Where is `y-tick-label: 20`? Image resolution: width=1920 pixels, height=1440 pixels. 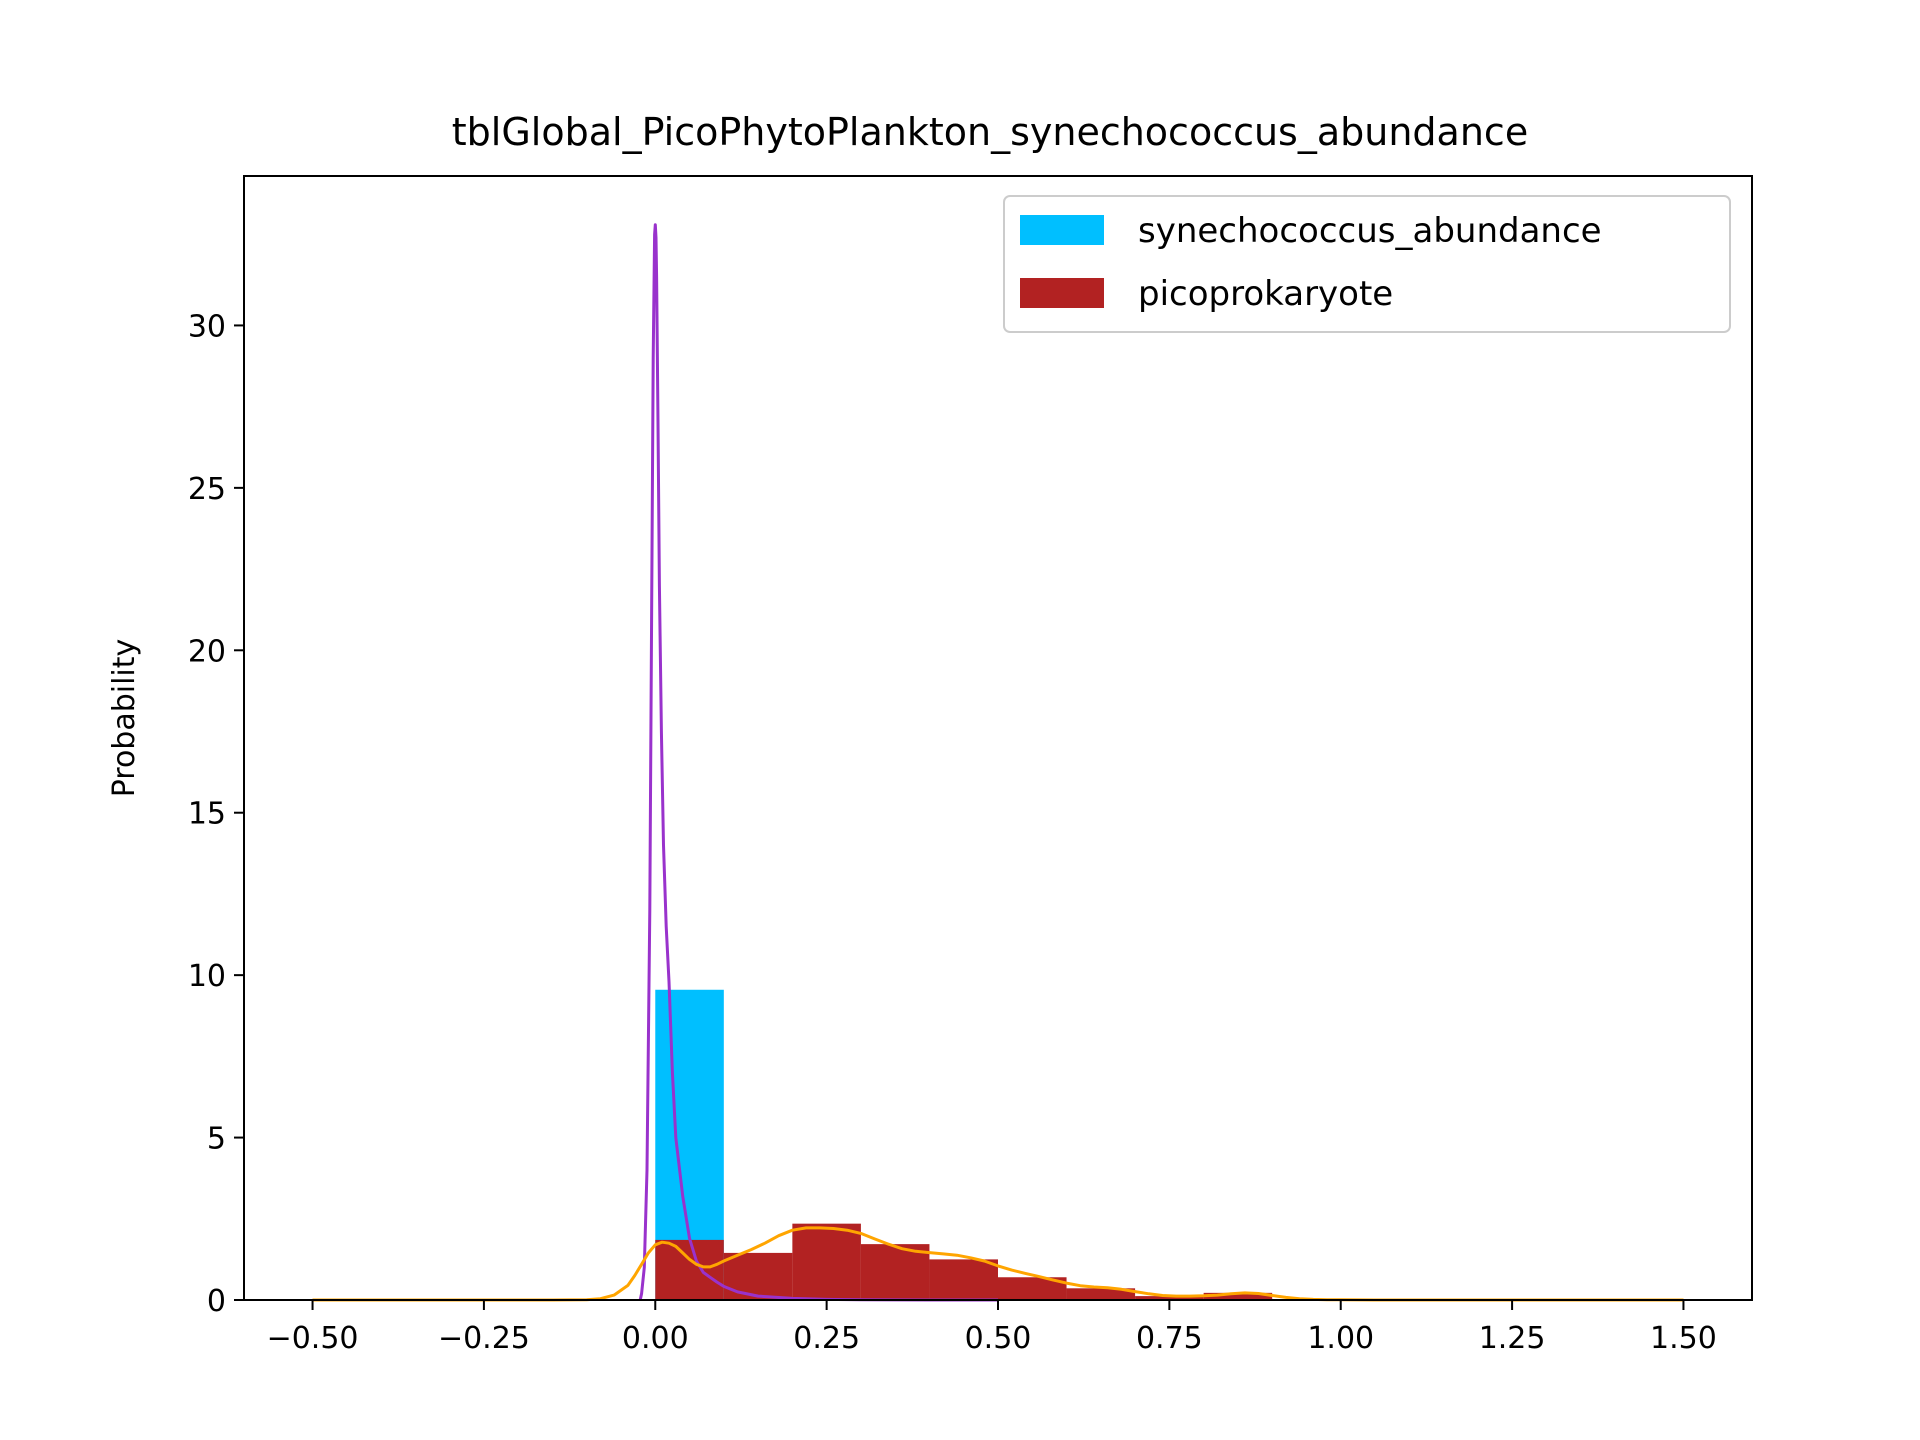
y-tick-label: 20 is located at coordinates (207, 651).